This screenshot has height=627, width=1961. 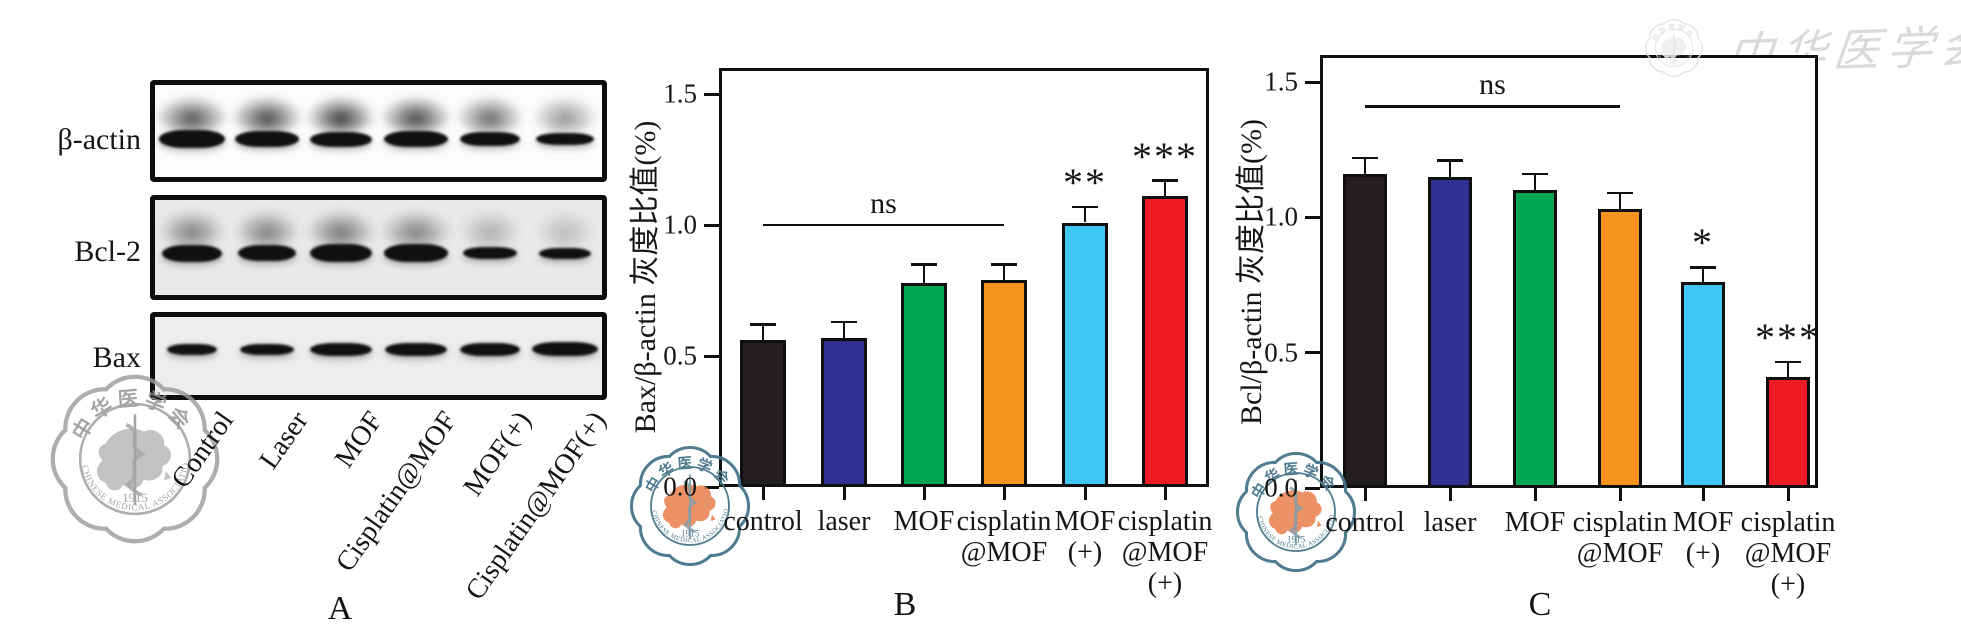 I want to click on error-bar-laser-panel-b, so click(x=844, y=330).